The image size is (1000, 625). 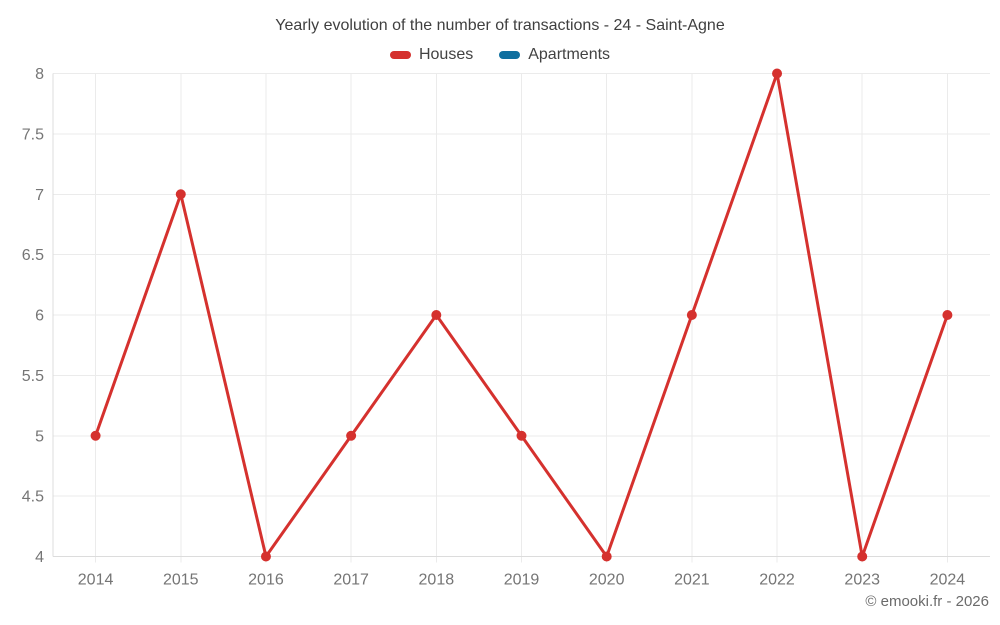 What do you see at coordinates (181, 580) in the screenshot?
I see `x-tick-label: 2015` at bounding box center [181, 580].